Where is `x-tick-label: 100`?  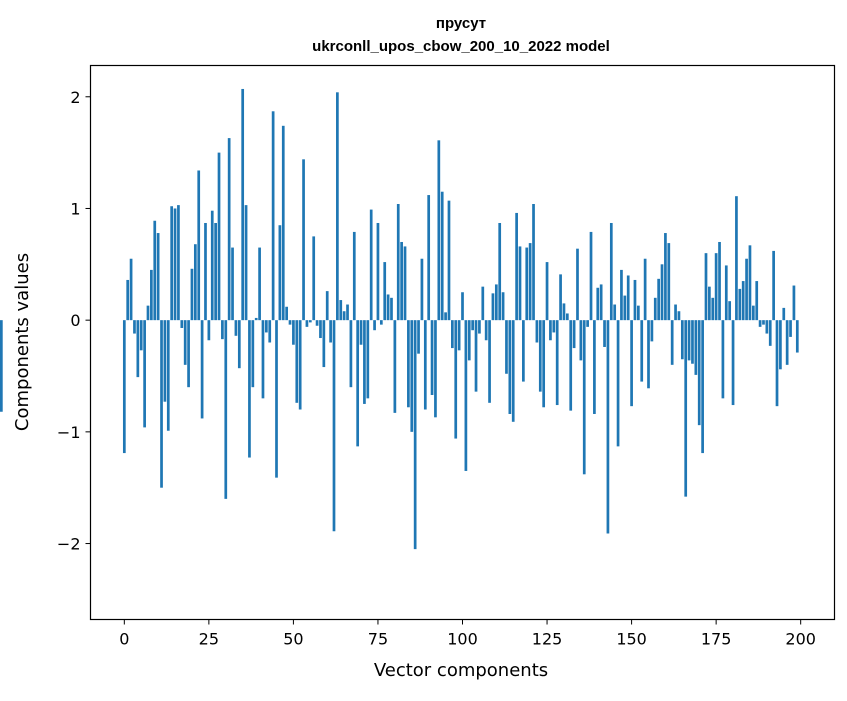 x-tick-label: 100 is located at coordinates (462, 639).